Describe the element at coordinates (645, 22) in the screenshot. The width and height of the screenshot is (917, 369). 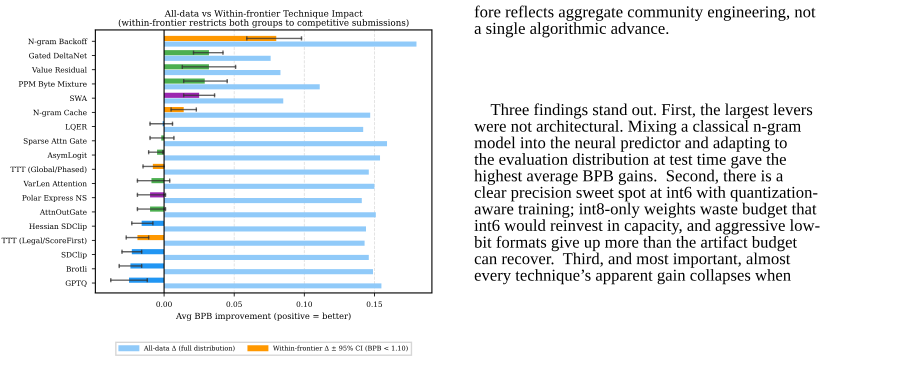
I see `text: fore reflects aggregate community engineering, not a single algorithmic advance.` at that location.